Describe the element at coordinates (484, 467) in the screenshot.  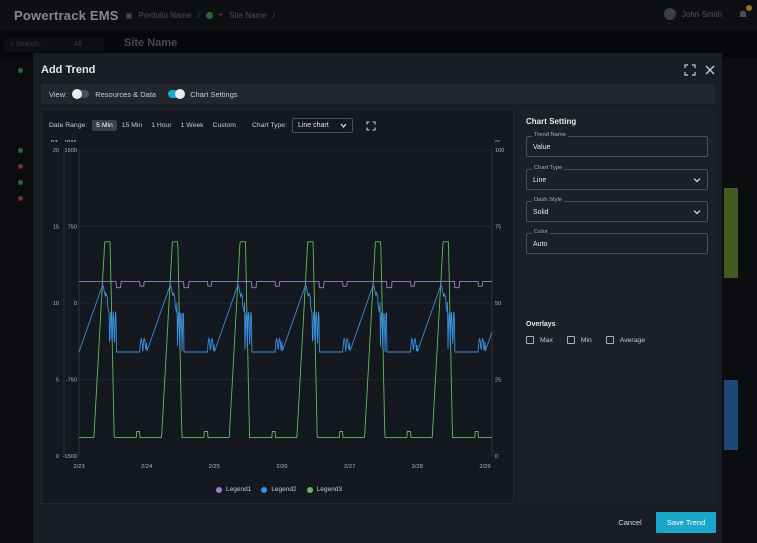
I see `x-tick-label: 2/29` at that location.